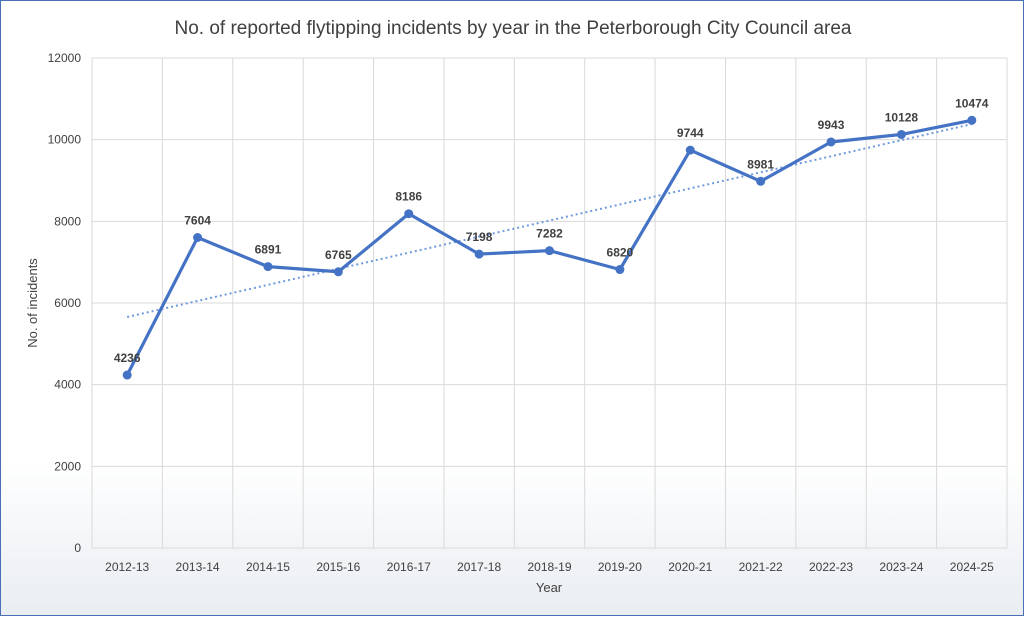 The height and width of the screenshot is (617, 1024). Describe the element at coordinates (549, 234) in the screenshot. I see `data-label: 7282` at that location.